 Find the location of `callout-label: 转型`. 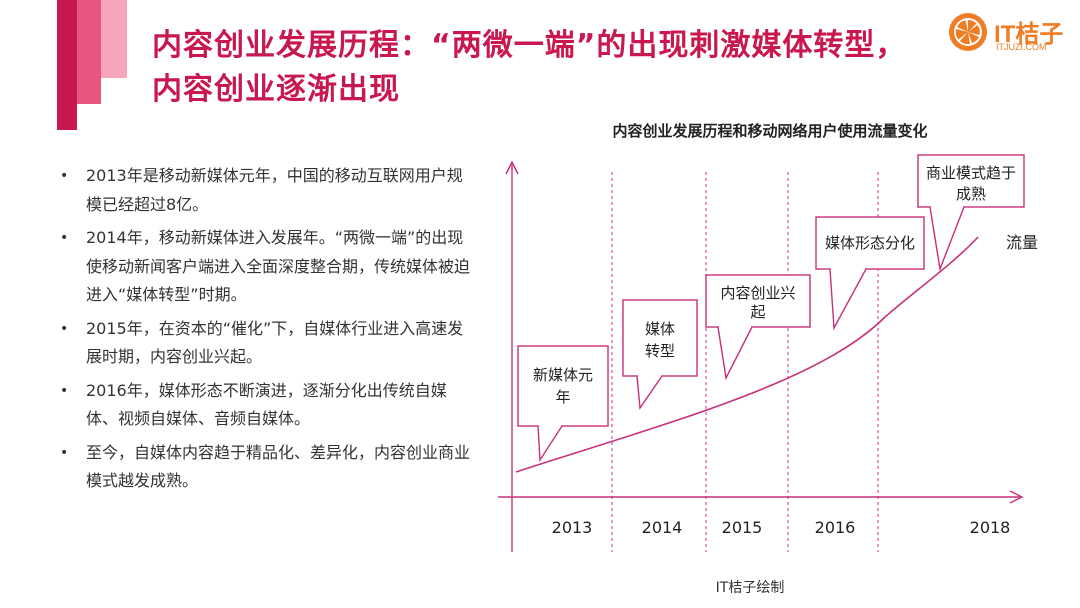

callout-label: 转型 is located at coordinates (660, 351).